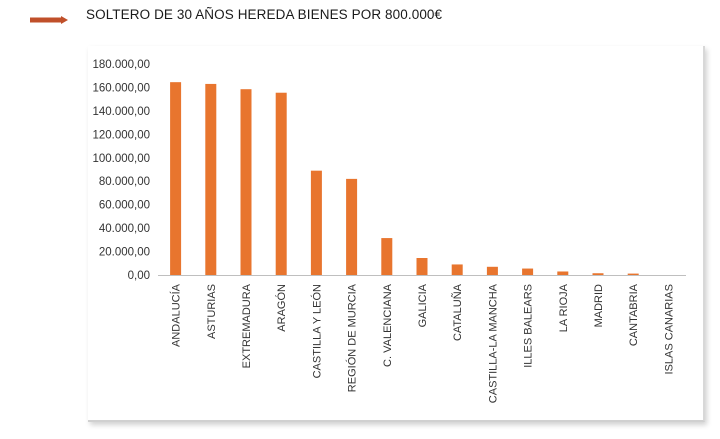 The width and height of the screenshot is (720, 439). What do you see at coordinates (124, 206) in the screenshot?
I see `y-tick-label: 60.000,00` at bounding box center [124, 206].